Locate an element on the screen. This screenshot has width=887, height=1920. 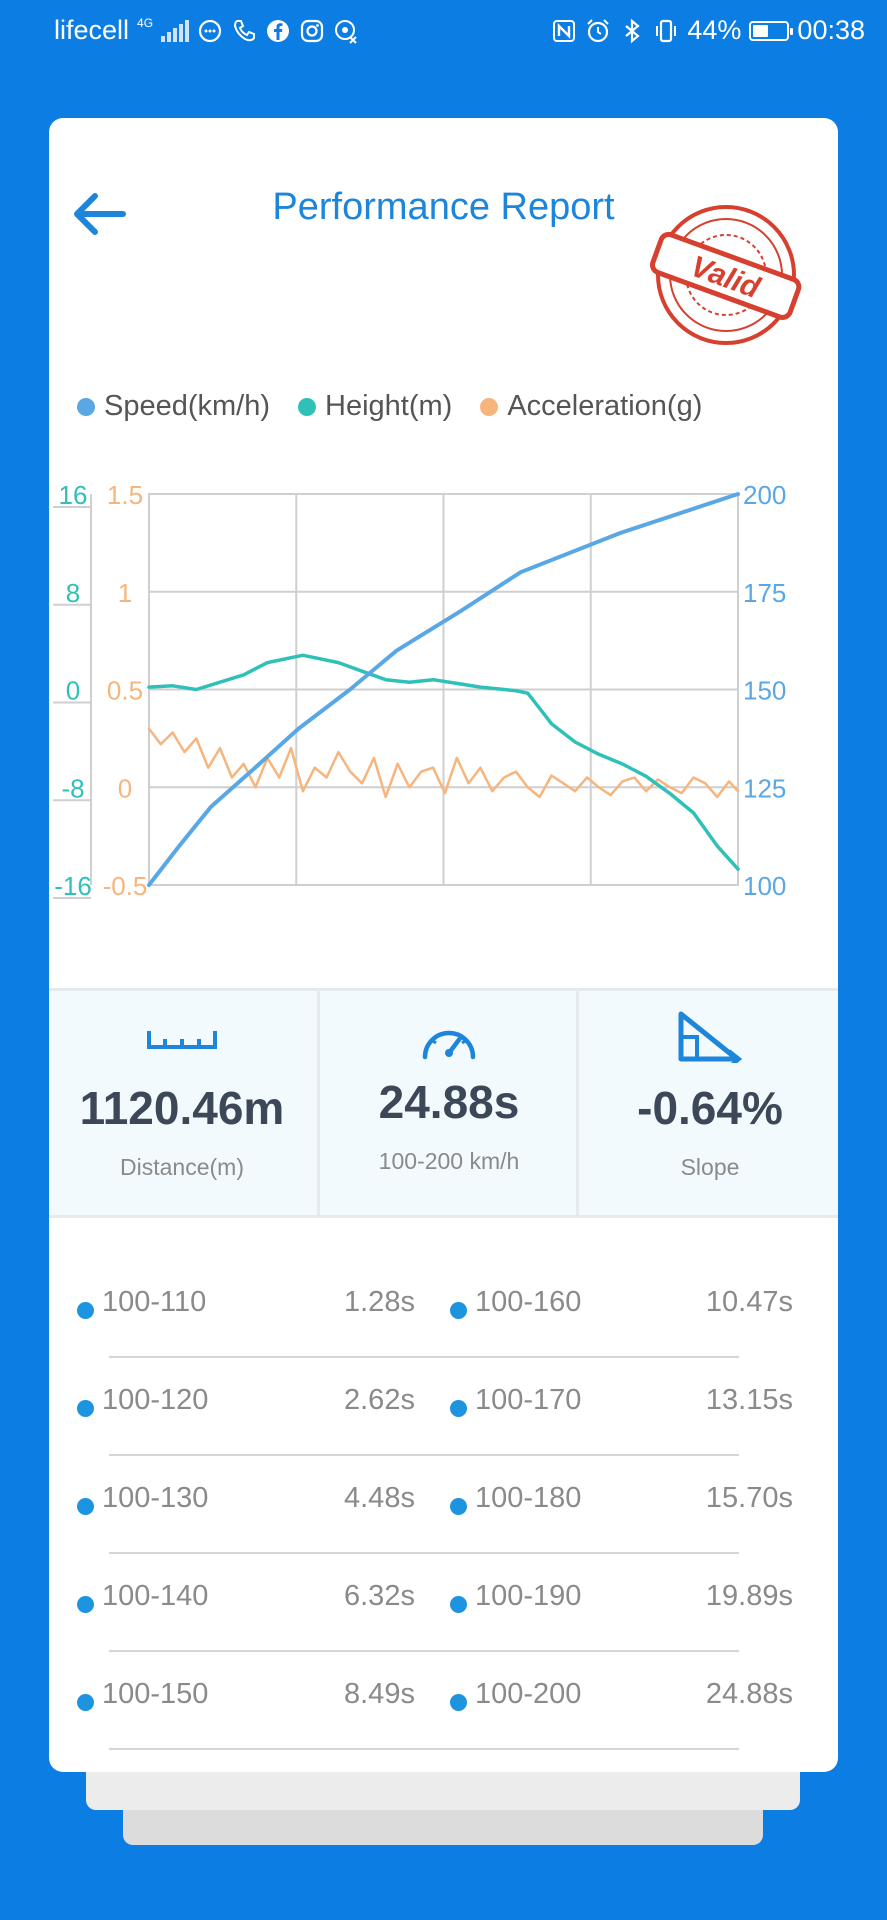
stat-distance: 1120.46m Distance(m) is located at coordinates (182, 1103).